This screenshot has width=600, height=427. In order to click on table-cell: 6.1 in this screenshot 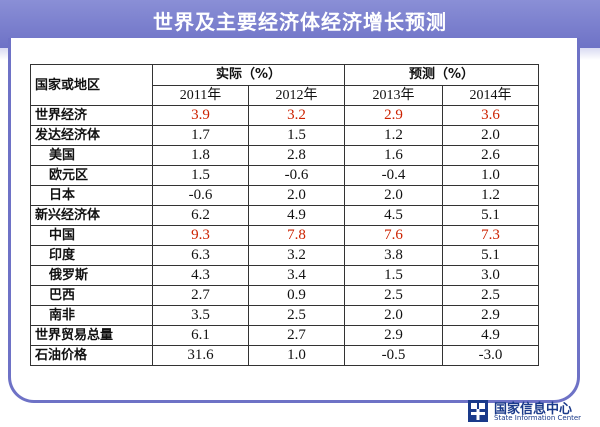, I will do `click(200, 335)`.